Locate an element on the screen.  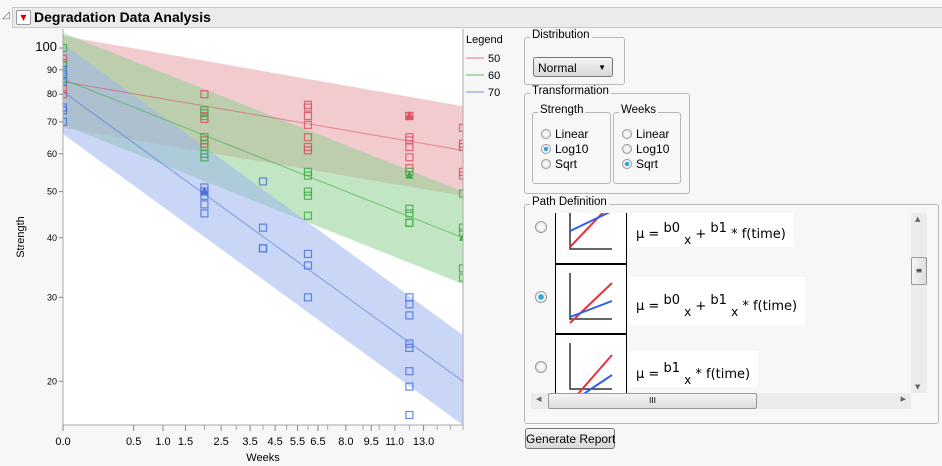
term-2: b1 is located at coordinates (718, 300).